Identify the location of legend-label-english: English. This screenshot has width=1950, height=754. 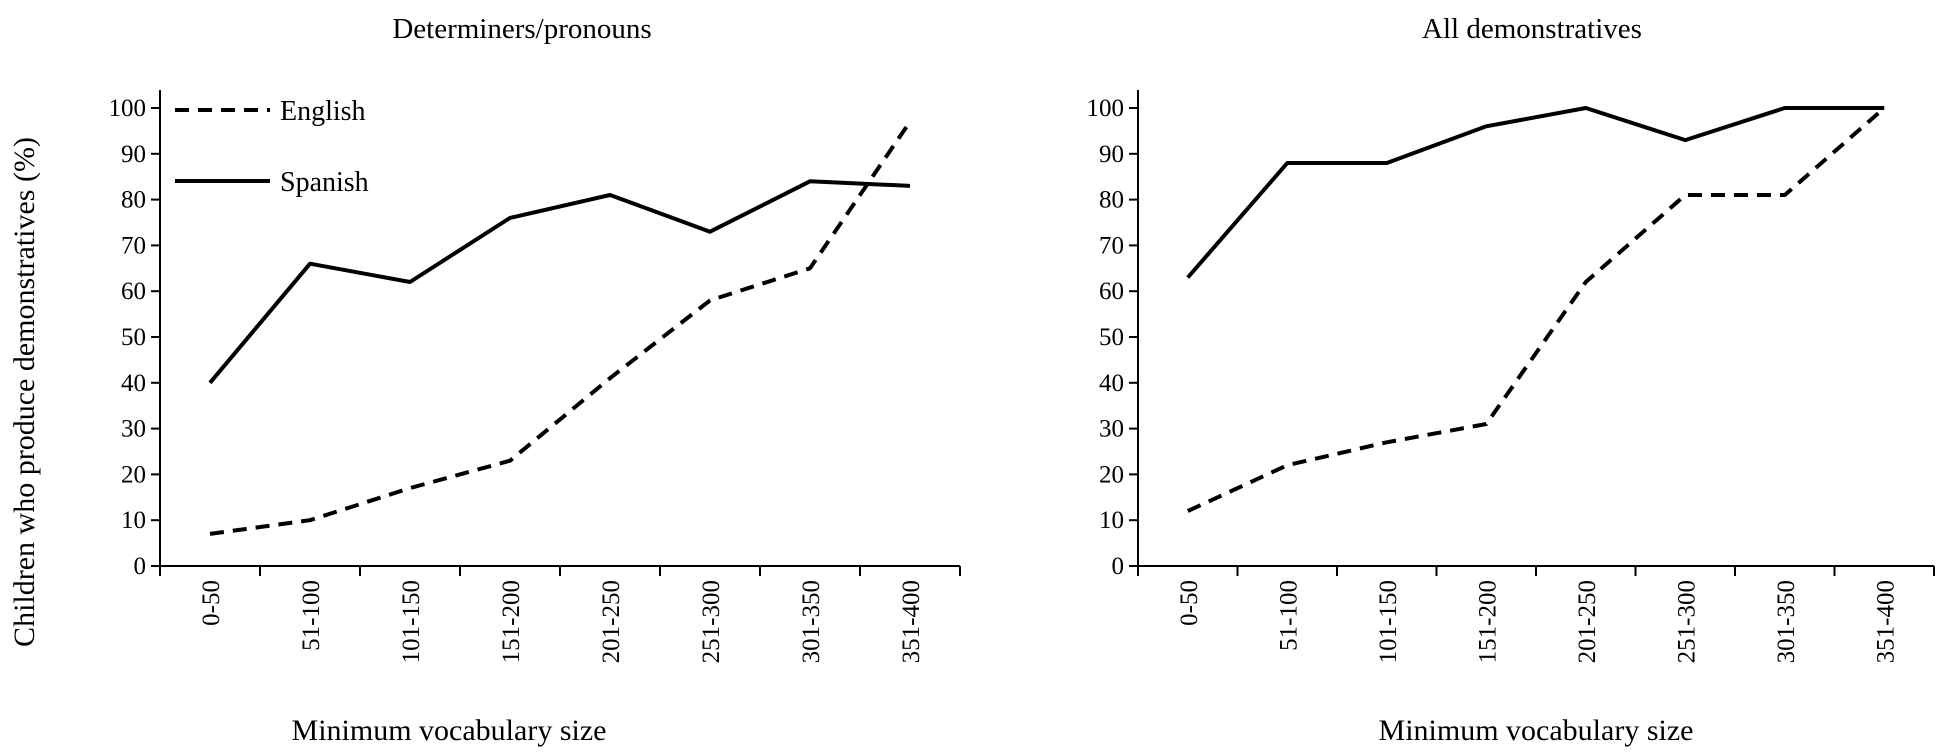
(323, 111).